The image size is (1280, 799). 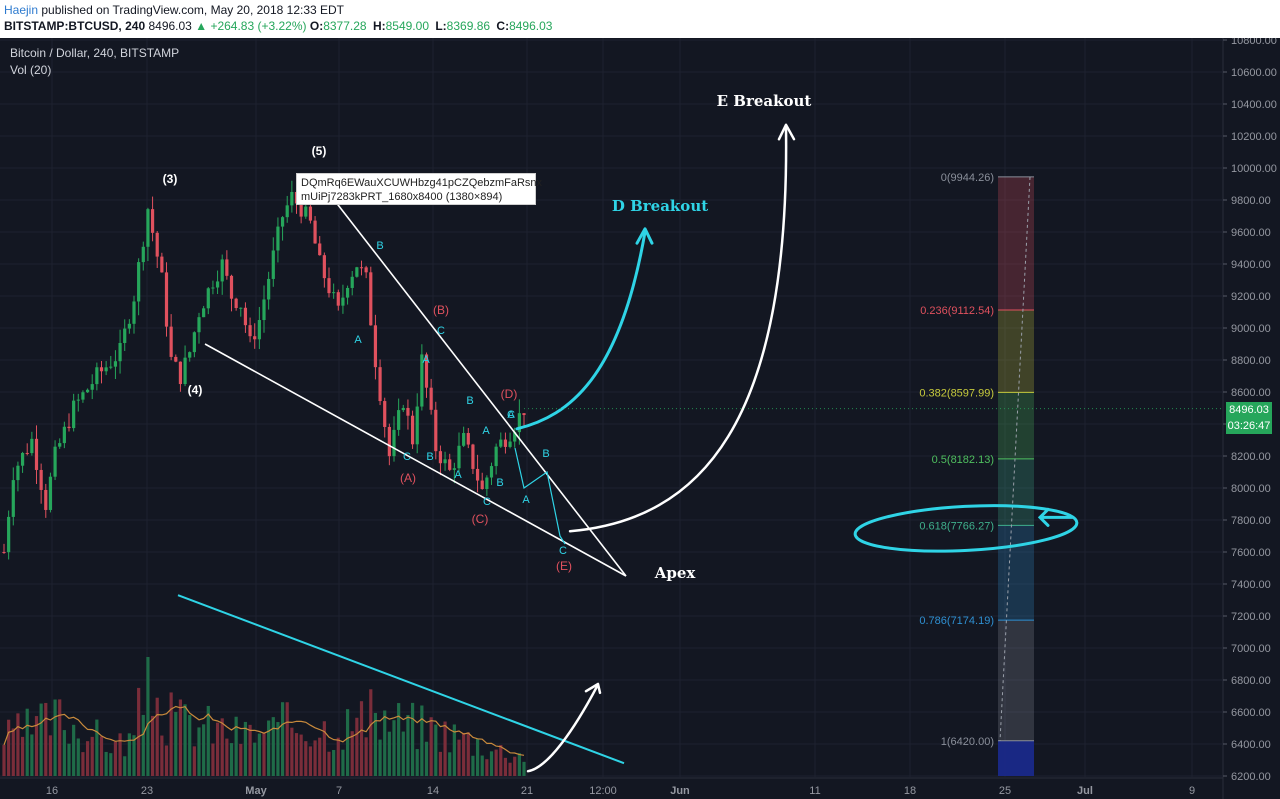 What do you see at coordinates (1016, 573) in the screenshot?
I see `fib-zone` at bounding box center [1016, 573].